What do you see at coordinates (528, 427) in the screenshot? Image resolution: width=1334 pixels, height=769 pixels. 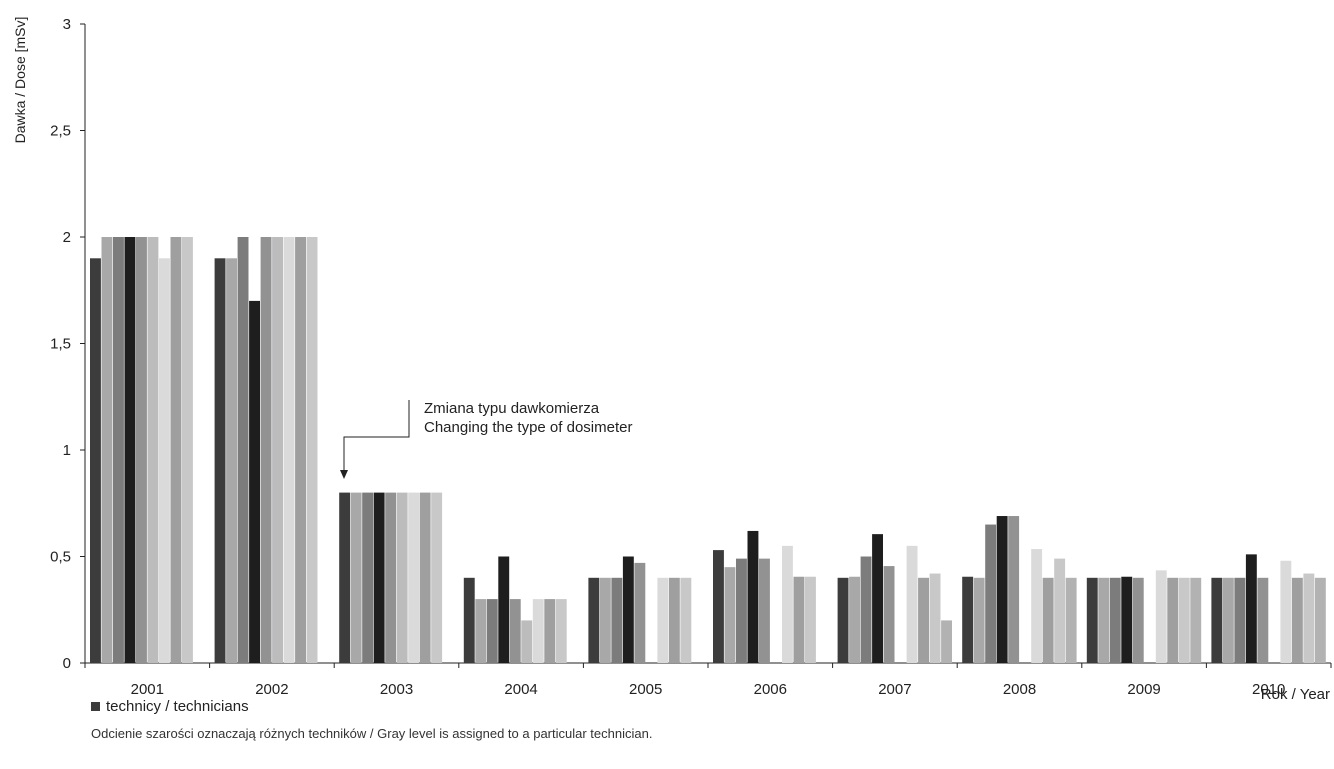 I see `annotation-line-2: Changing the type of dosimeter` at bounding box center [528, 427].